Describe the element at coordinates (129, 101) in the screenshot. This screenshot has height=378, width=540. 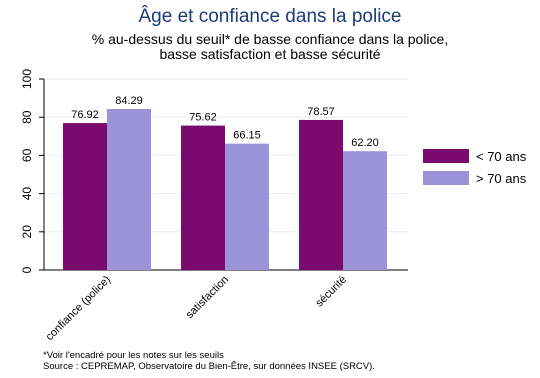
I see `data-label: 84.29` at that location.